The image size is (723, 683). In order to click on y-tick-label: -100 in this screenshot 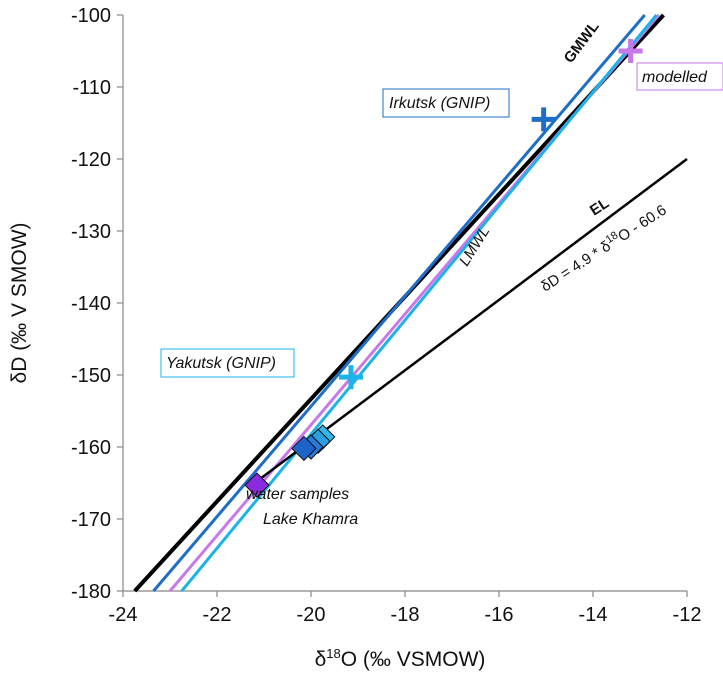, I will do `click(91, 16)`.